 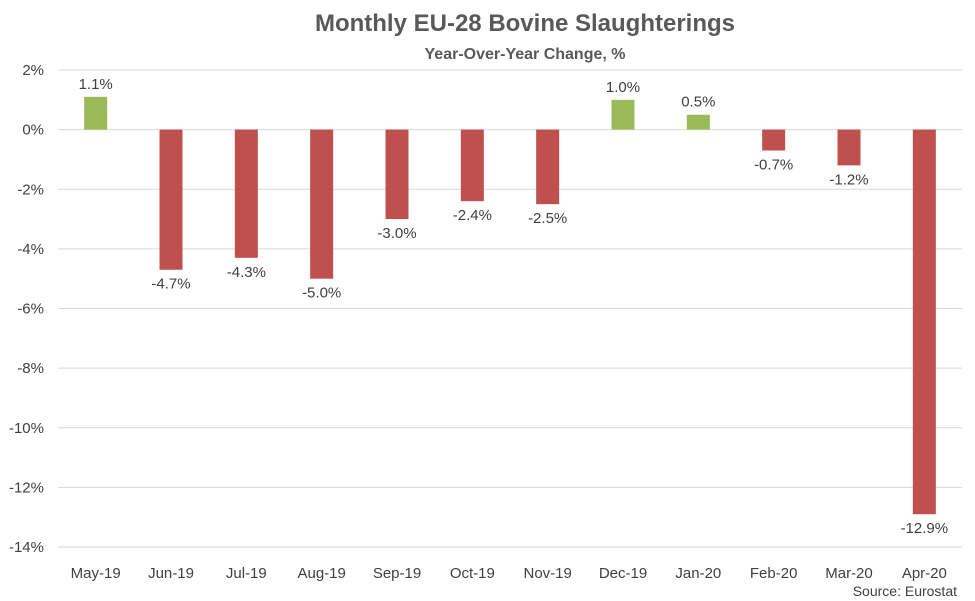 I want to click on x-tick-label: Mar-20, so click(x=849, y=573).